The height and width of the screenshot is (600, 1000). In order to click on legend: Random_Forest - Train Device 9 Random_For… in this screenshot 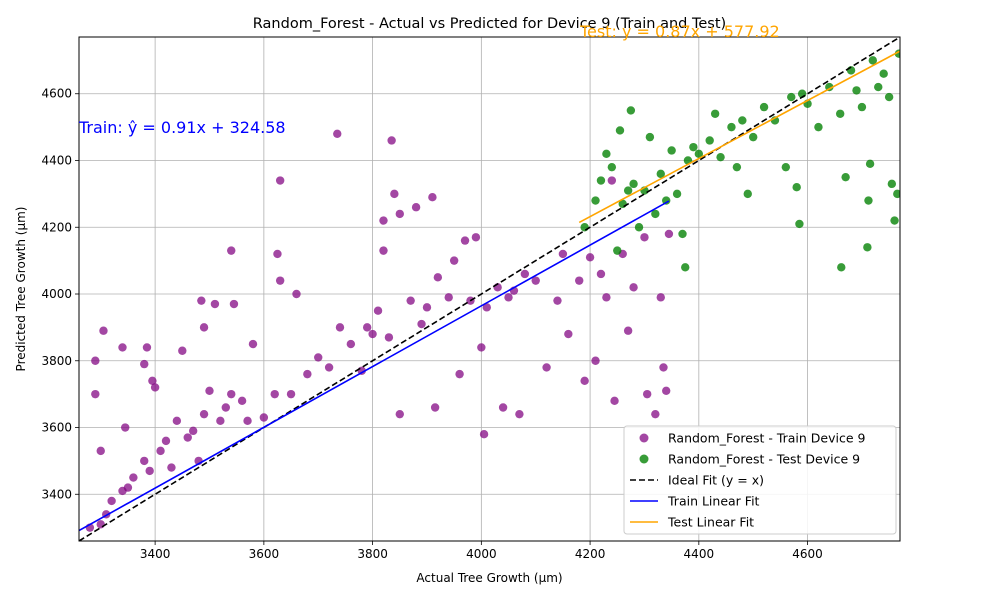, I will do `click(760, 480)`.